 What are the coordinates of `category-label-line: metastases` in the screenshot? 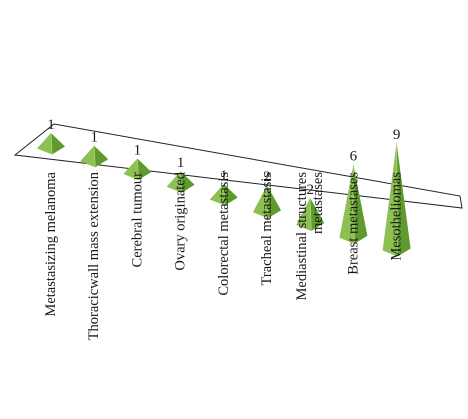 It's located at (318, 203).